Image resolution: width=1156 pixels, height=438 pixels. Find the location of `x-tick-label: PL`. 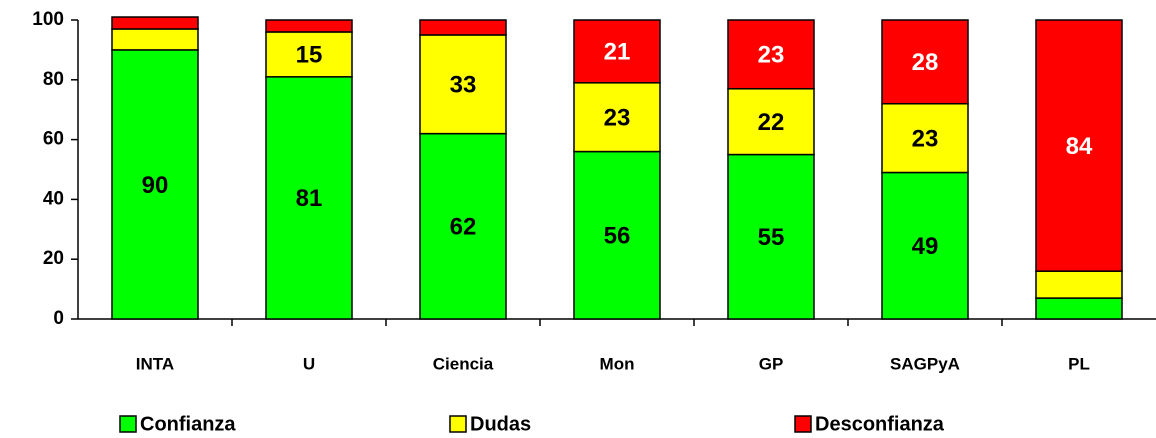

x-tick-label: PL is located at coordinates (1079, 363).